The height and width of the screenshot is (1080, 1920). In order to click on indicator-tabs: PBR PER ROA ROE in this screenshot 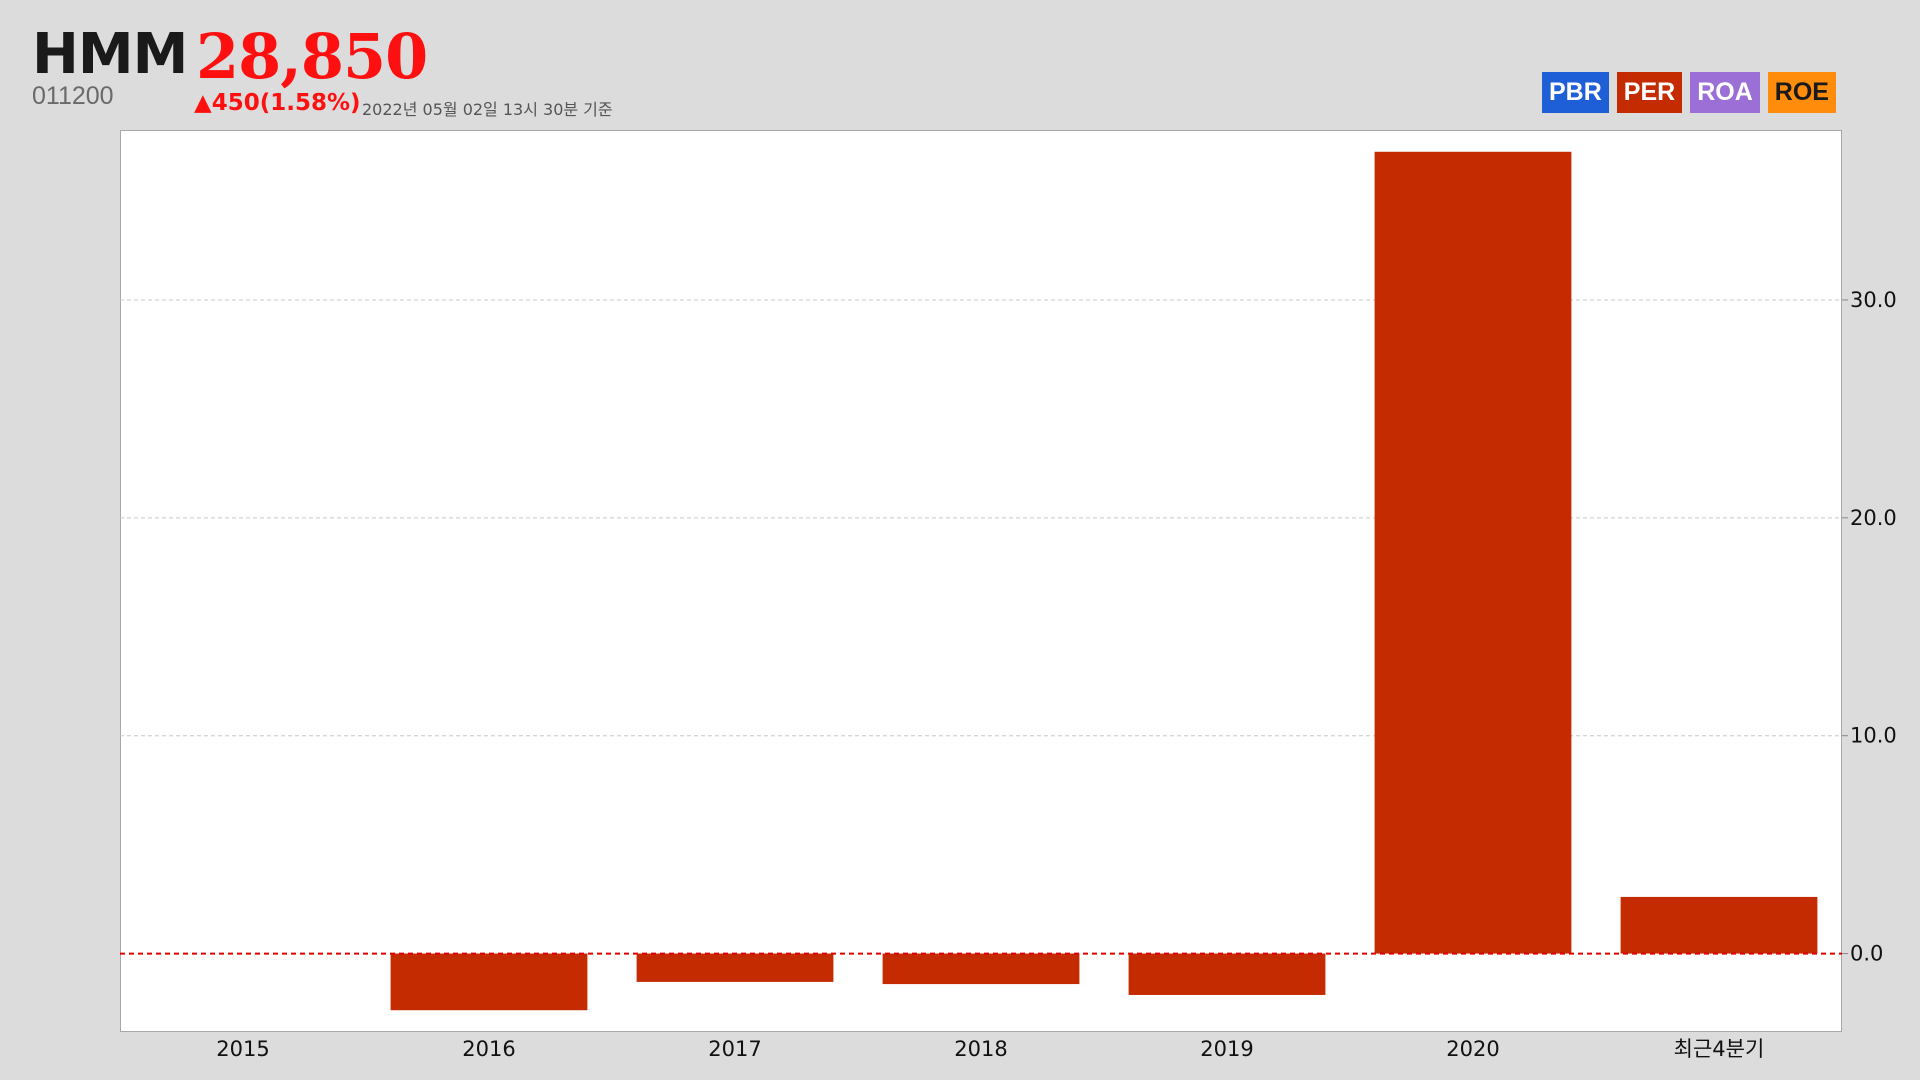, I will do `click(1689, 92)`.